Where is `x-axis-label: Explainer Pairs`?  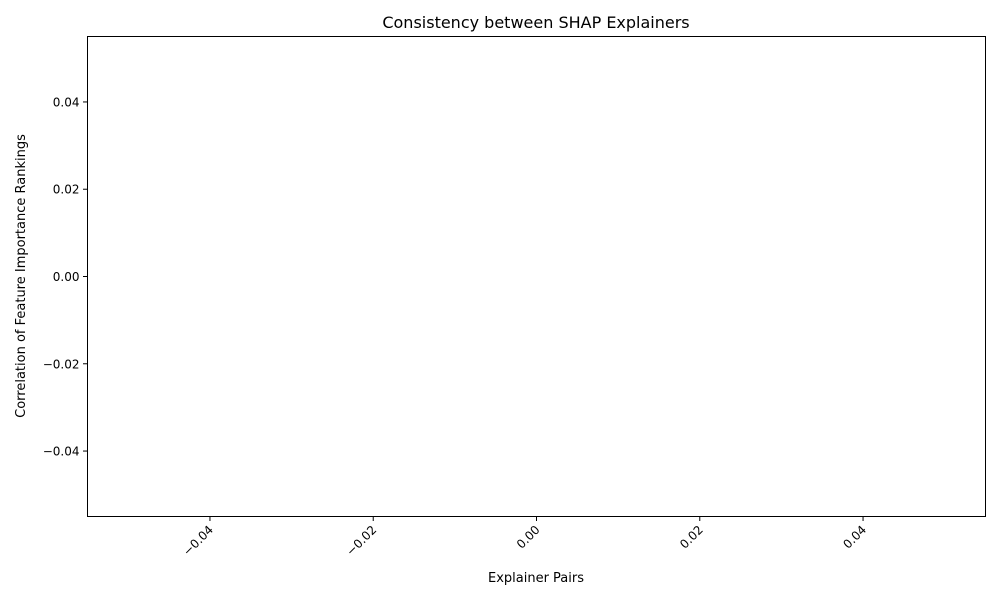
x-axis-label: Explainer Pairs is located at coordinates (536, 578).